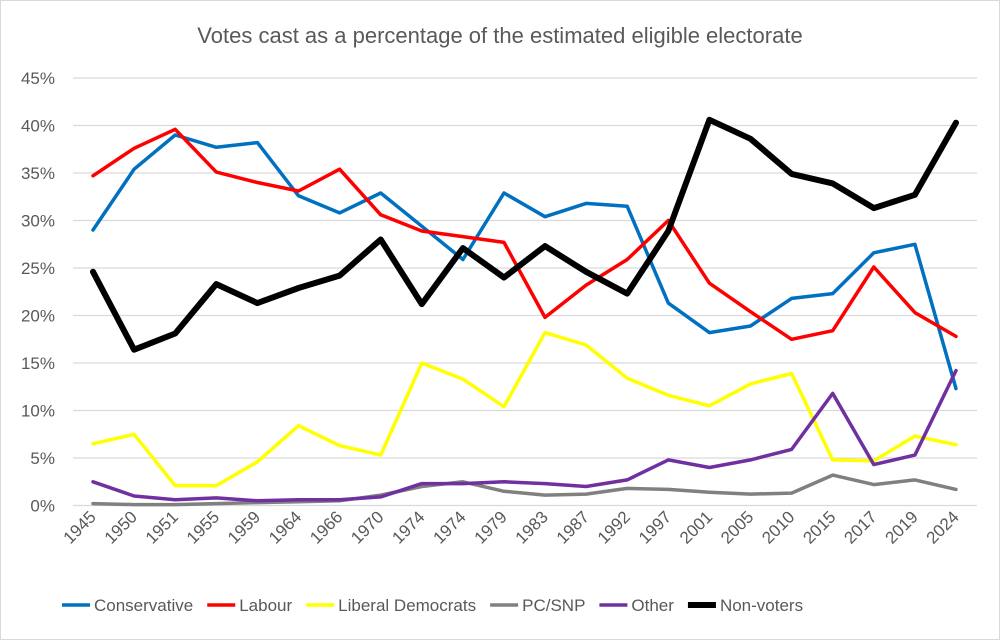  What do you see at coordinates (38, 173) in the screenshot?
I see `y-tick-label: 35%` at bounding box center [38, 173].